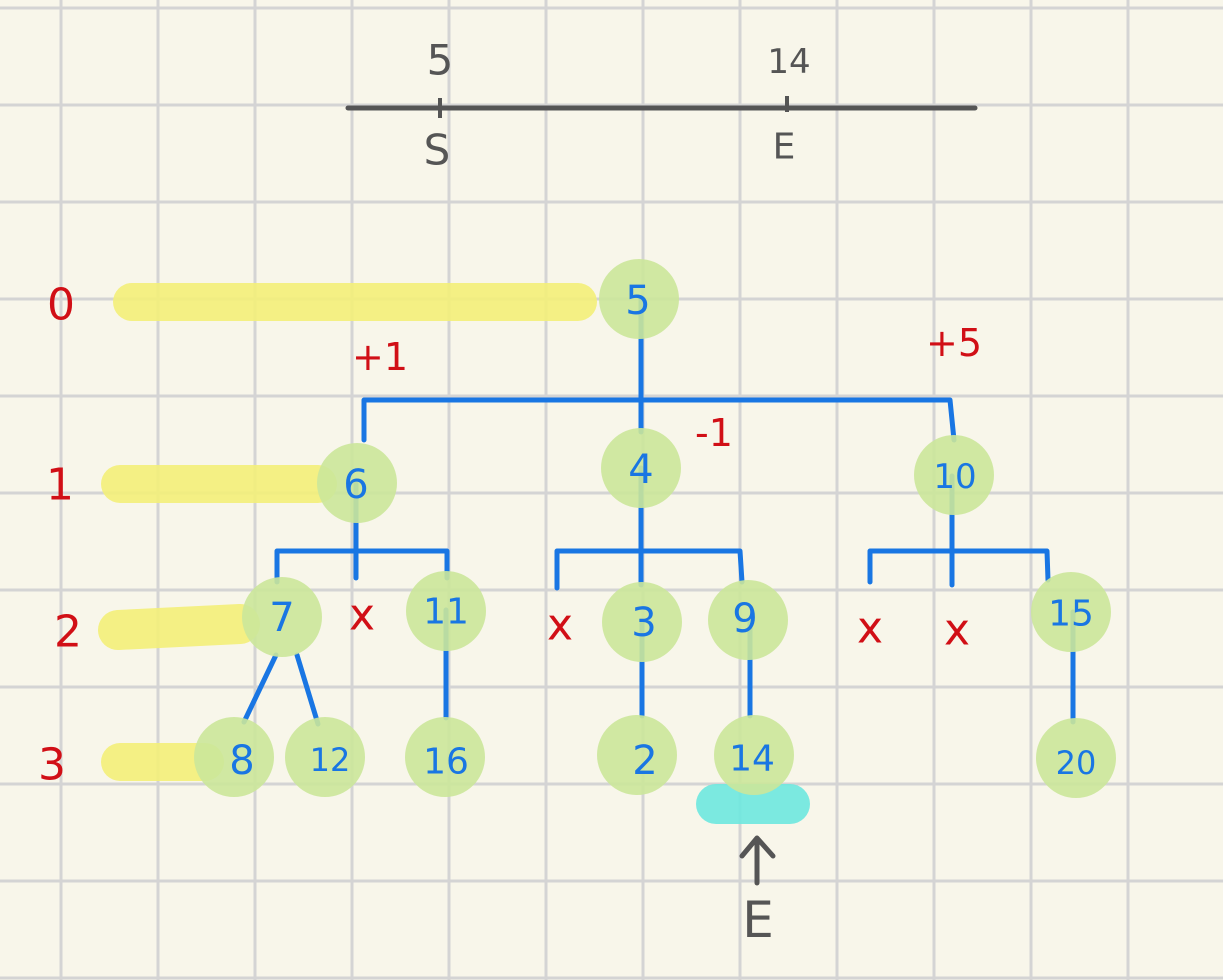 The height and width of the screenshot is (980, 1223). I want to click on node-level2-4: 9, so click(748, 620).